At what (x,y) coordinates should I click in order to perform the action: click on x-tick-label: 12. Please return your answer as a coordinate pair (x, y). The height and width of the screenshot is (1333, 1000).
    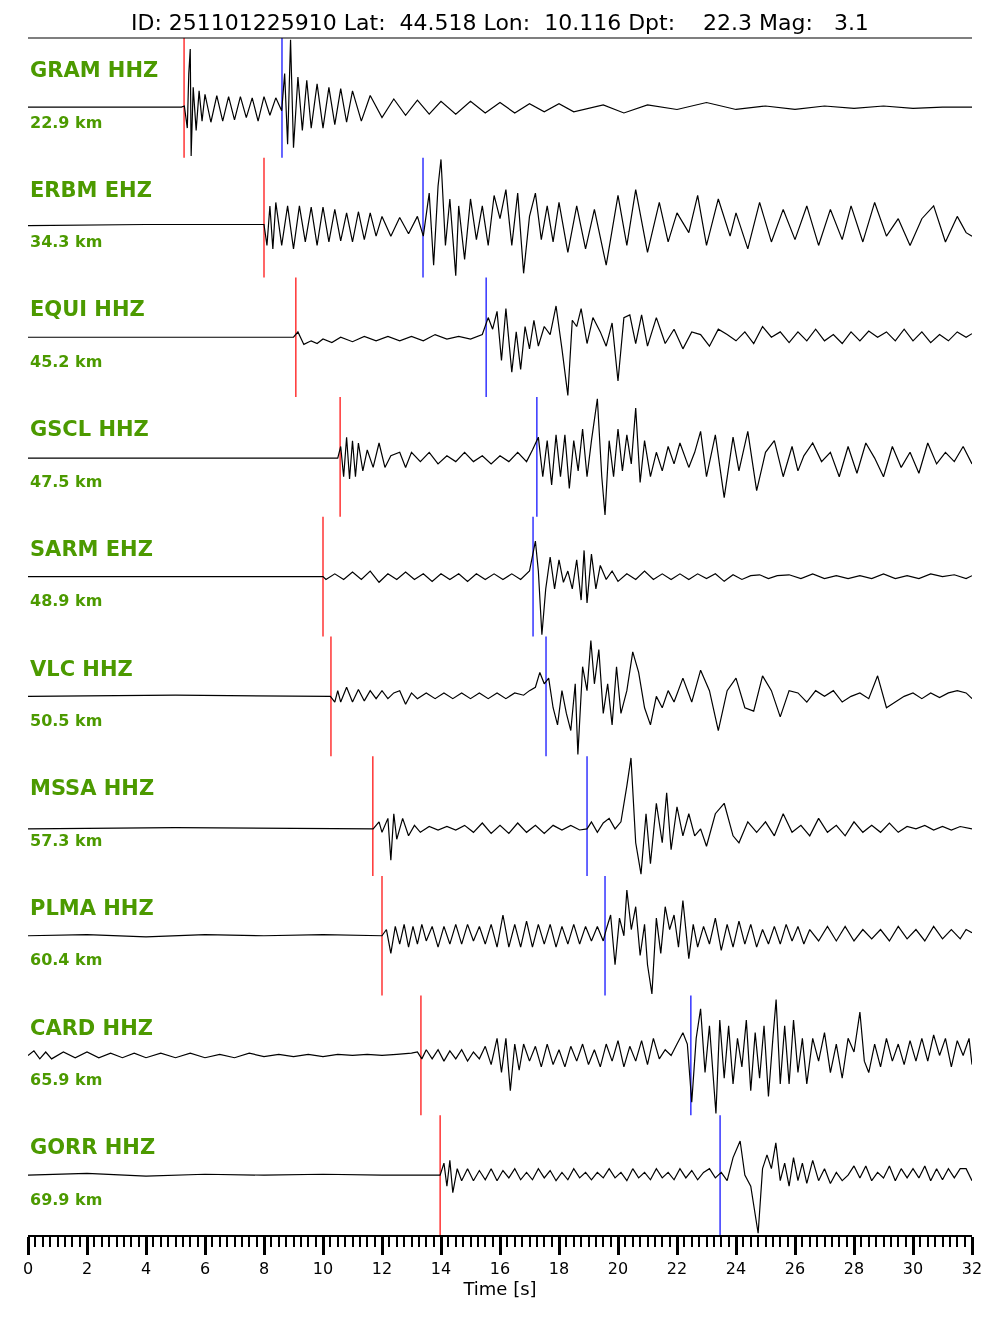
    Looking at the image, I should click on (382, 1268).